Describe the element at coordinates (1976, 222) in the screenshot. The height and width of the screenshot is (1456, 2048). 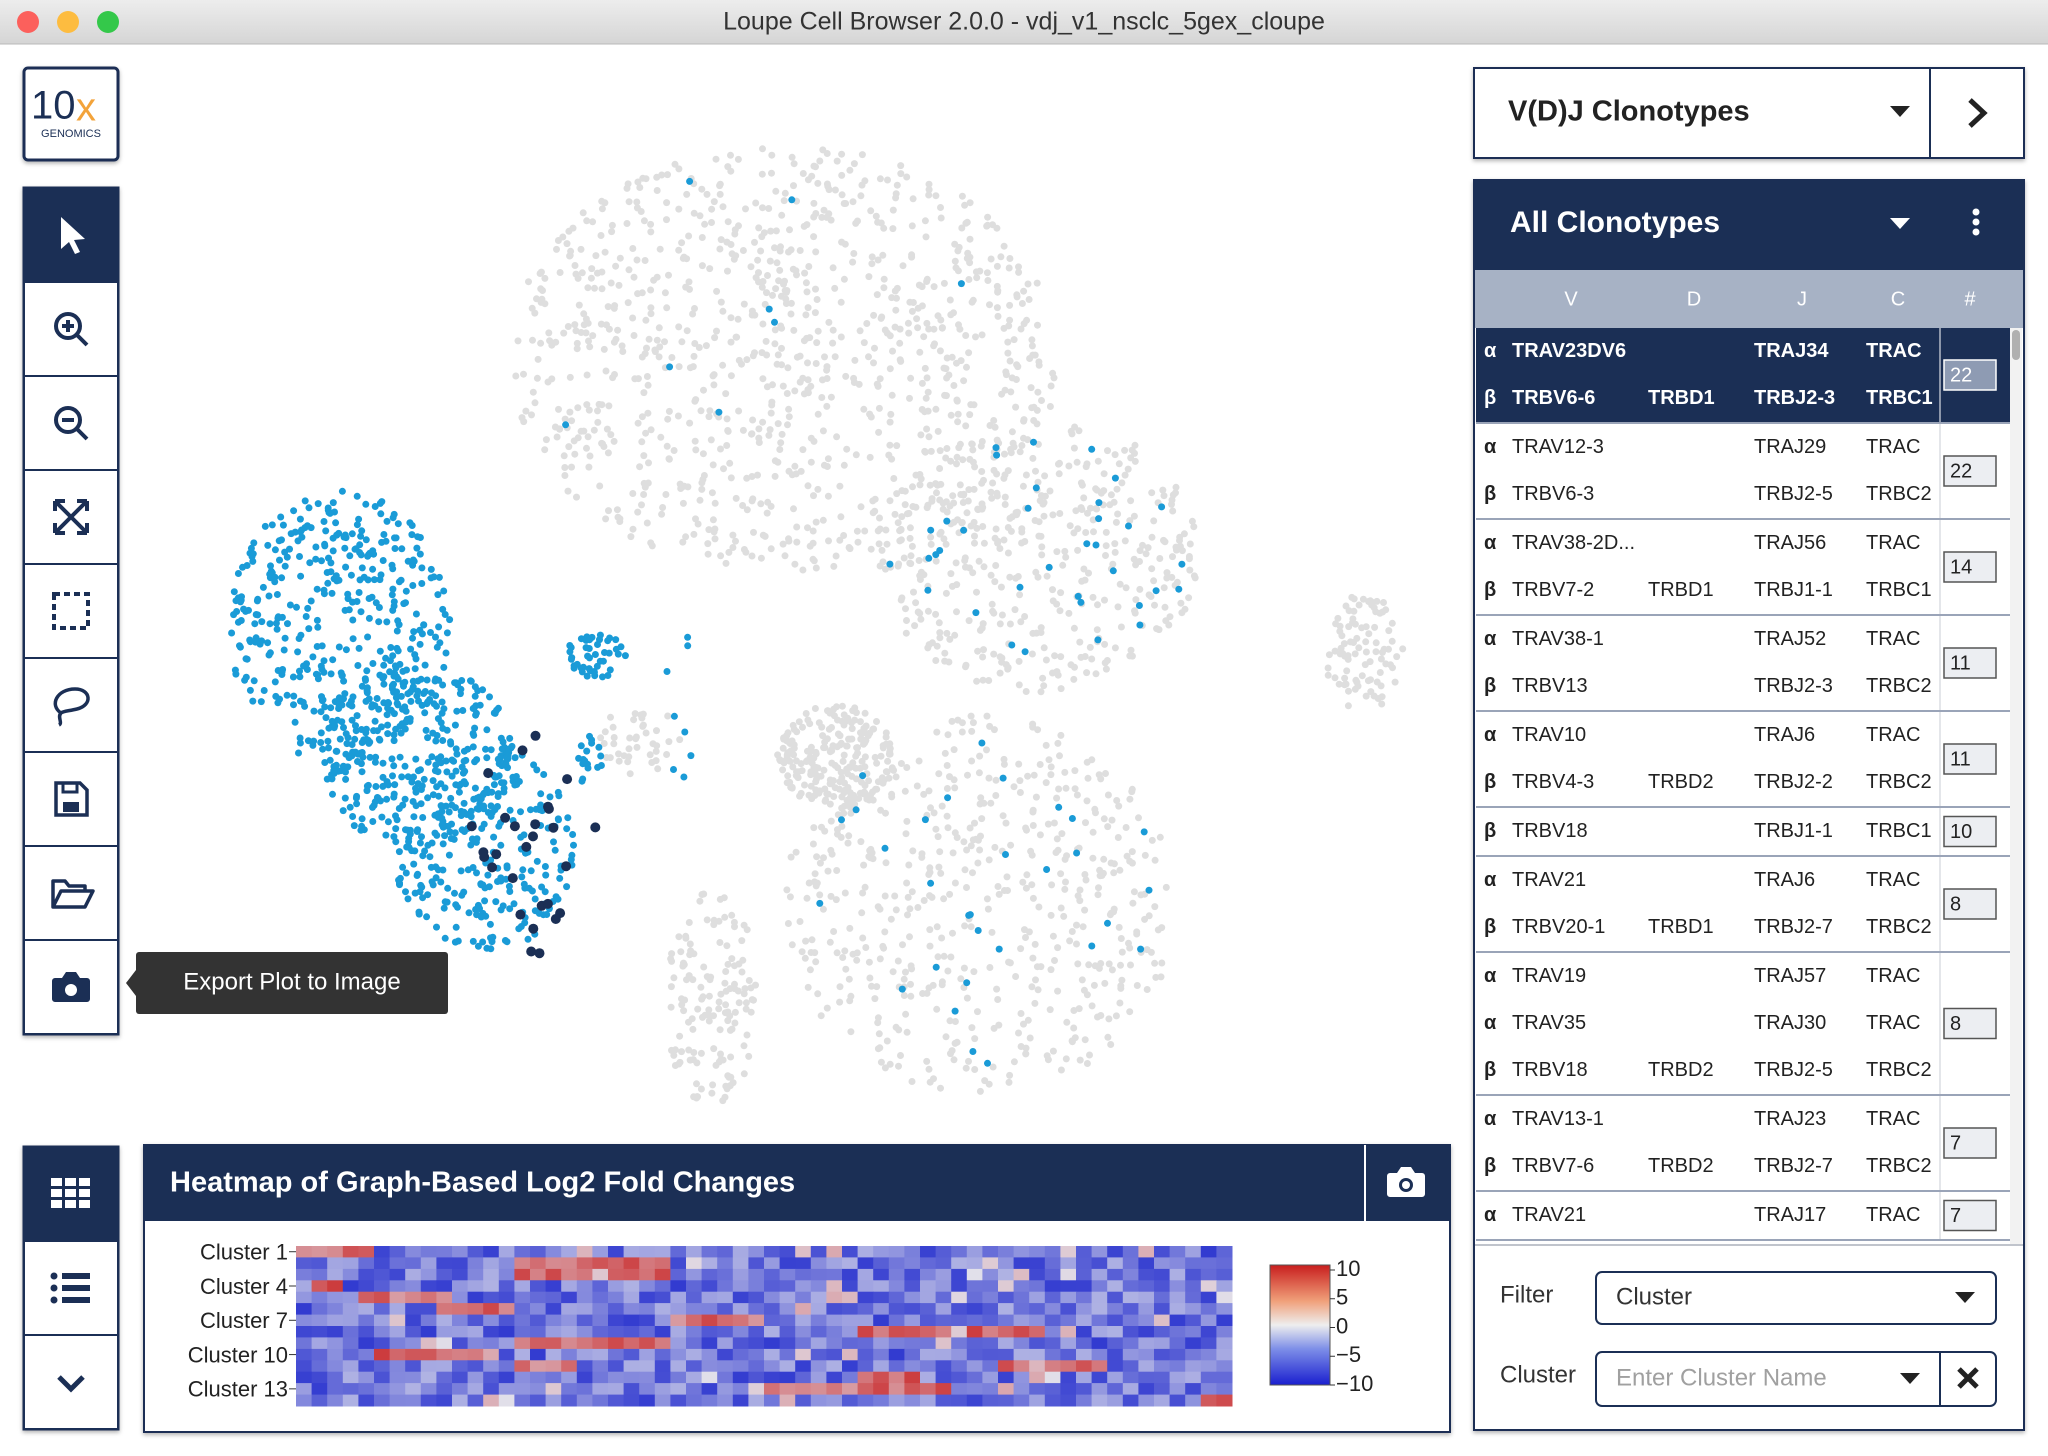
I see `more-menu` at that location.